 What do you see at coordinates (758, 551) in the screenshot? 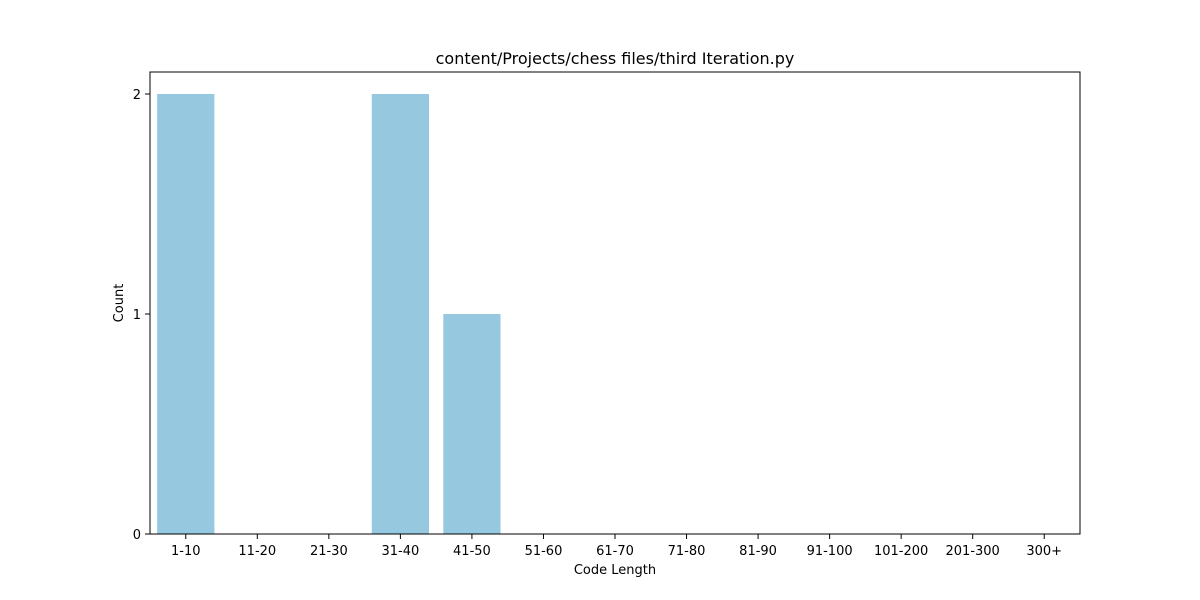
I see `x-tick-label: 81-90` at bounding box center [758, 551].